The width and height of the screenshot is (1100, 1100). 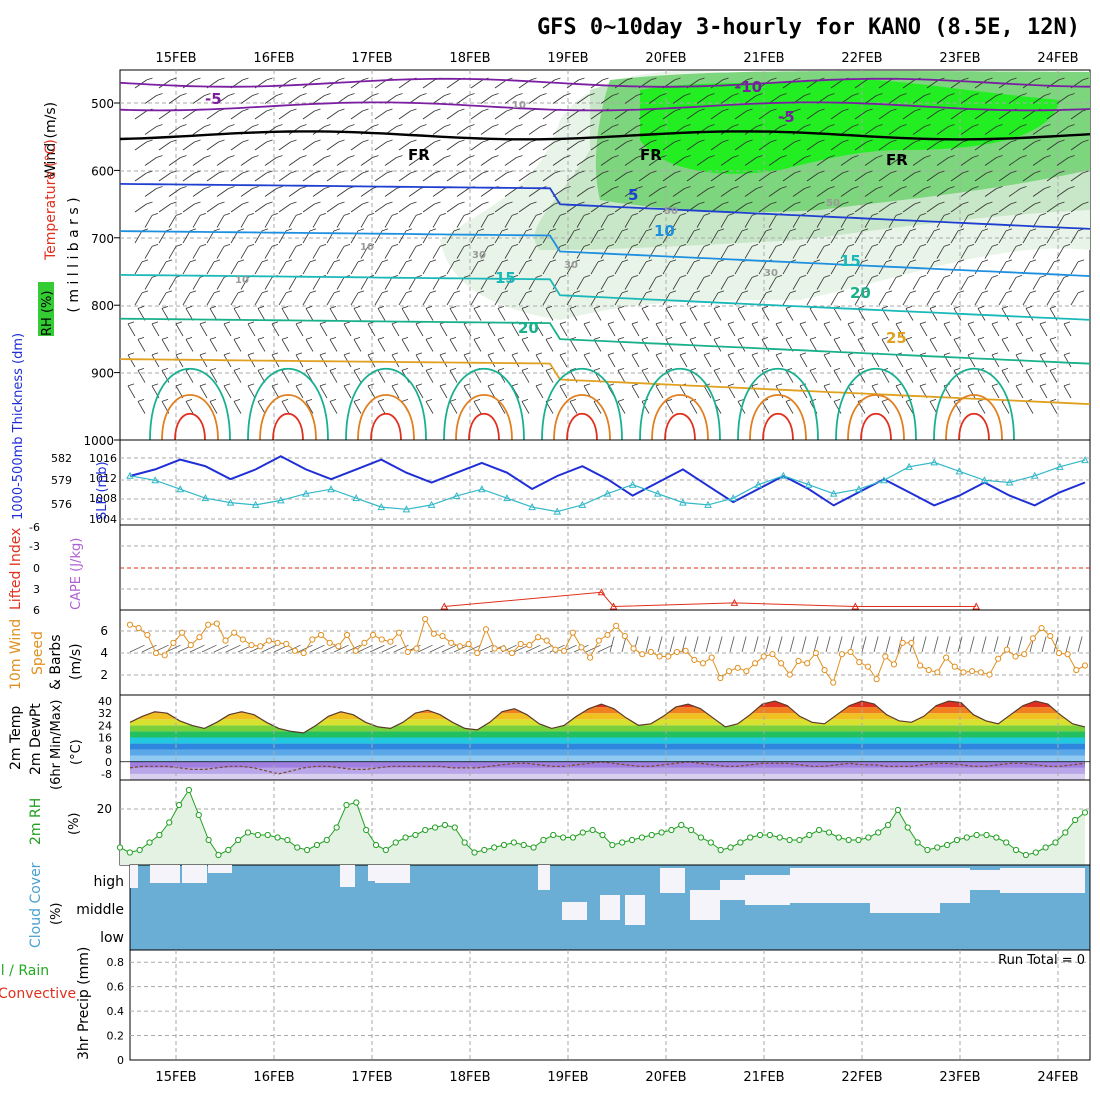 What do you see at coordinates (116, 1011) in the screenshot?
I see `precip-tick: 0.4` at bounding box center [116, 1011].